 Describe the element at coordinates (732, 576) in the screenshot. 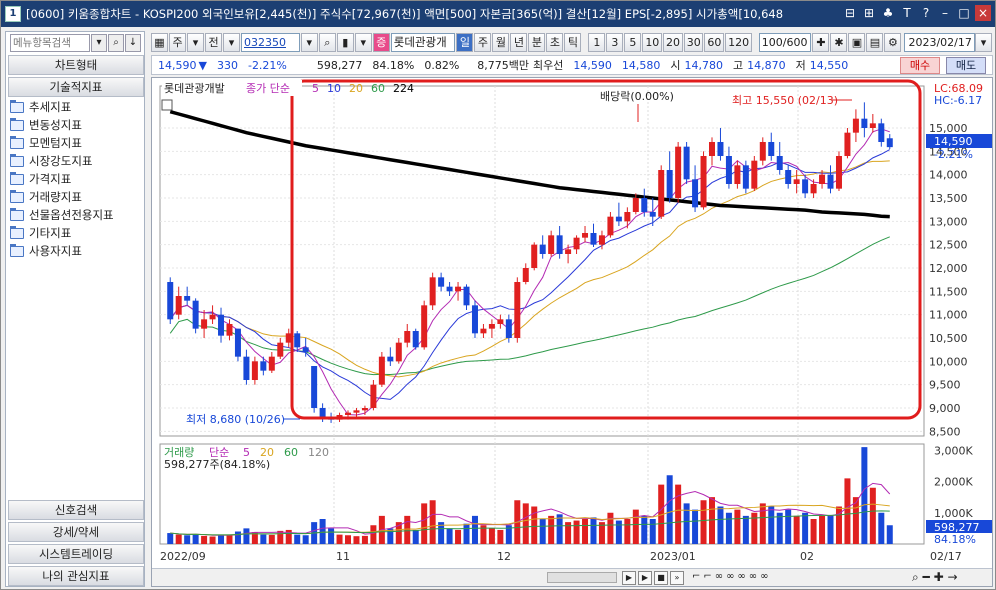

I see `drawing-tools-icon: ⌐⌐∞∞∞∞∞` at that location.